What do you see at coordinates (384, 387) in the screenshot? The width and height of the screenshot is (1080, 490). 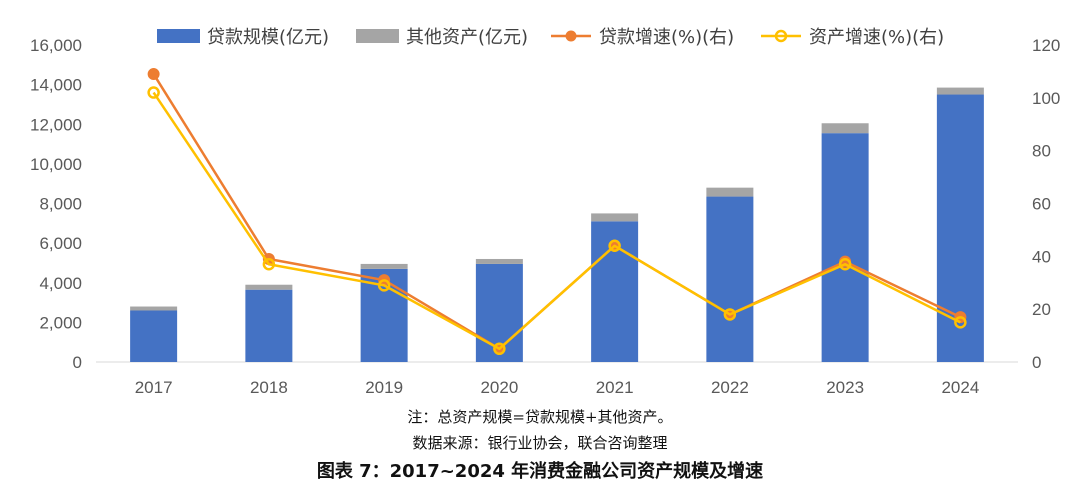 I see `x-tick-label: 2019` at bounding box center [384, 387].